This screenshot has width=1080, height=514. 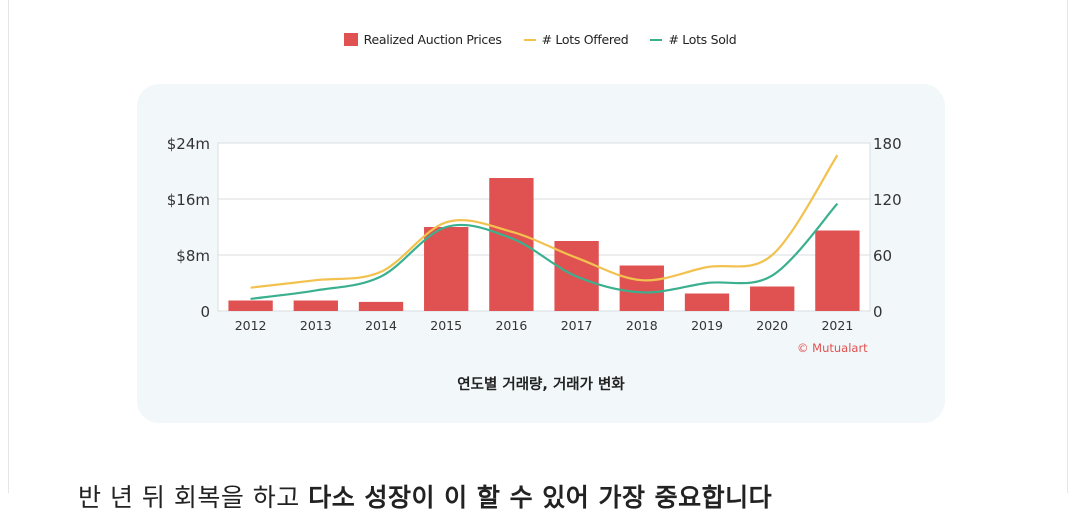 What do you see at coordinates (251, 325) in the screenshot?
I see `x-tick-label: 2012` at bounding box center [251, 325].